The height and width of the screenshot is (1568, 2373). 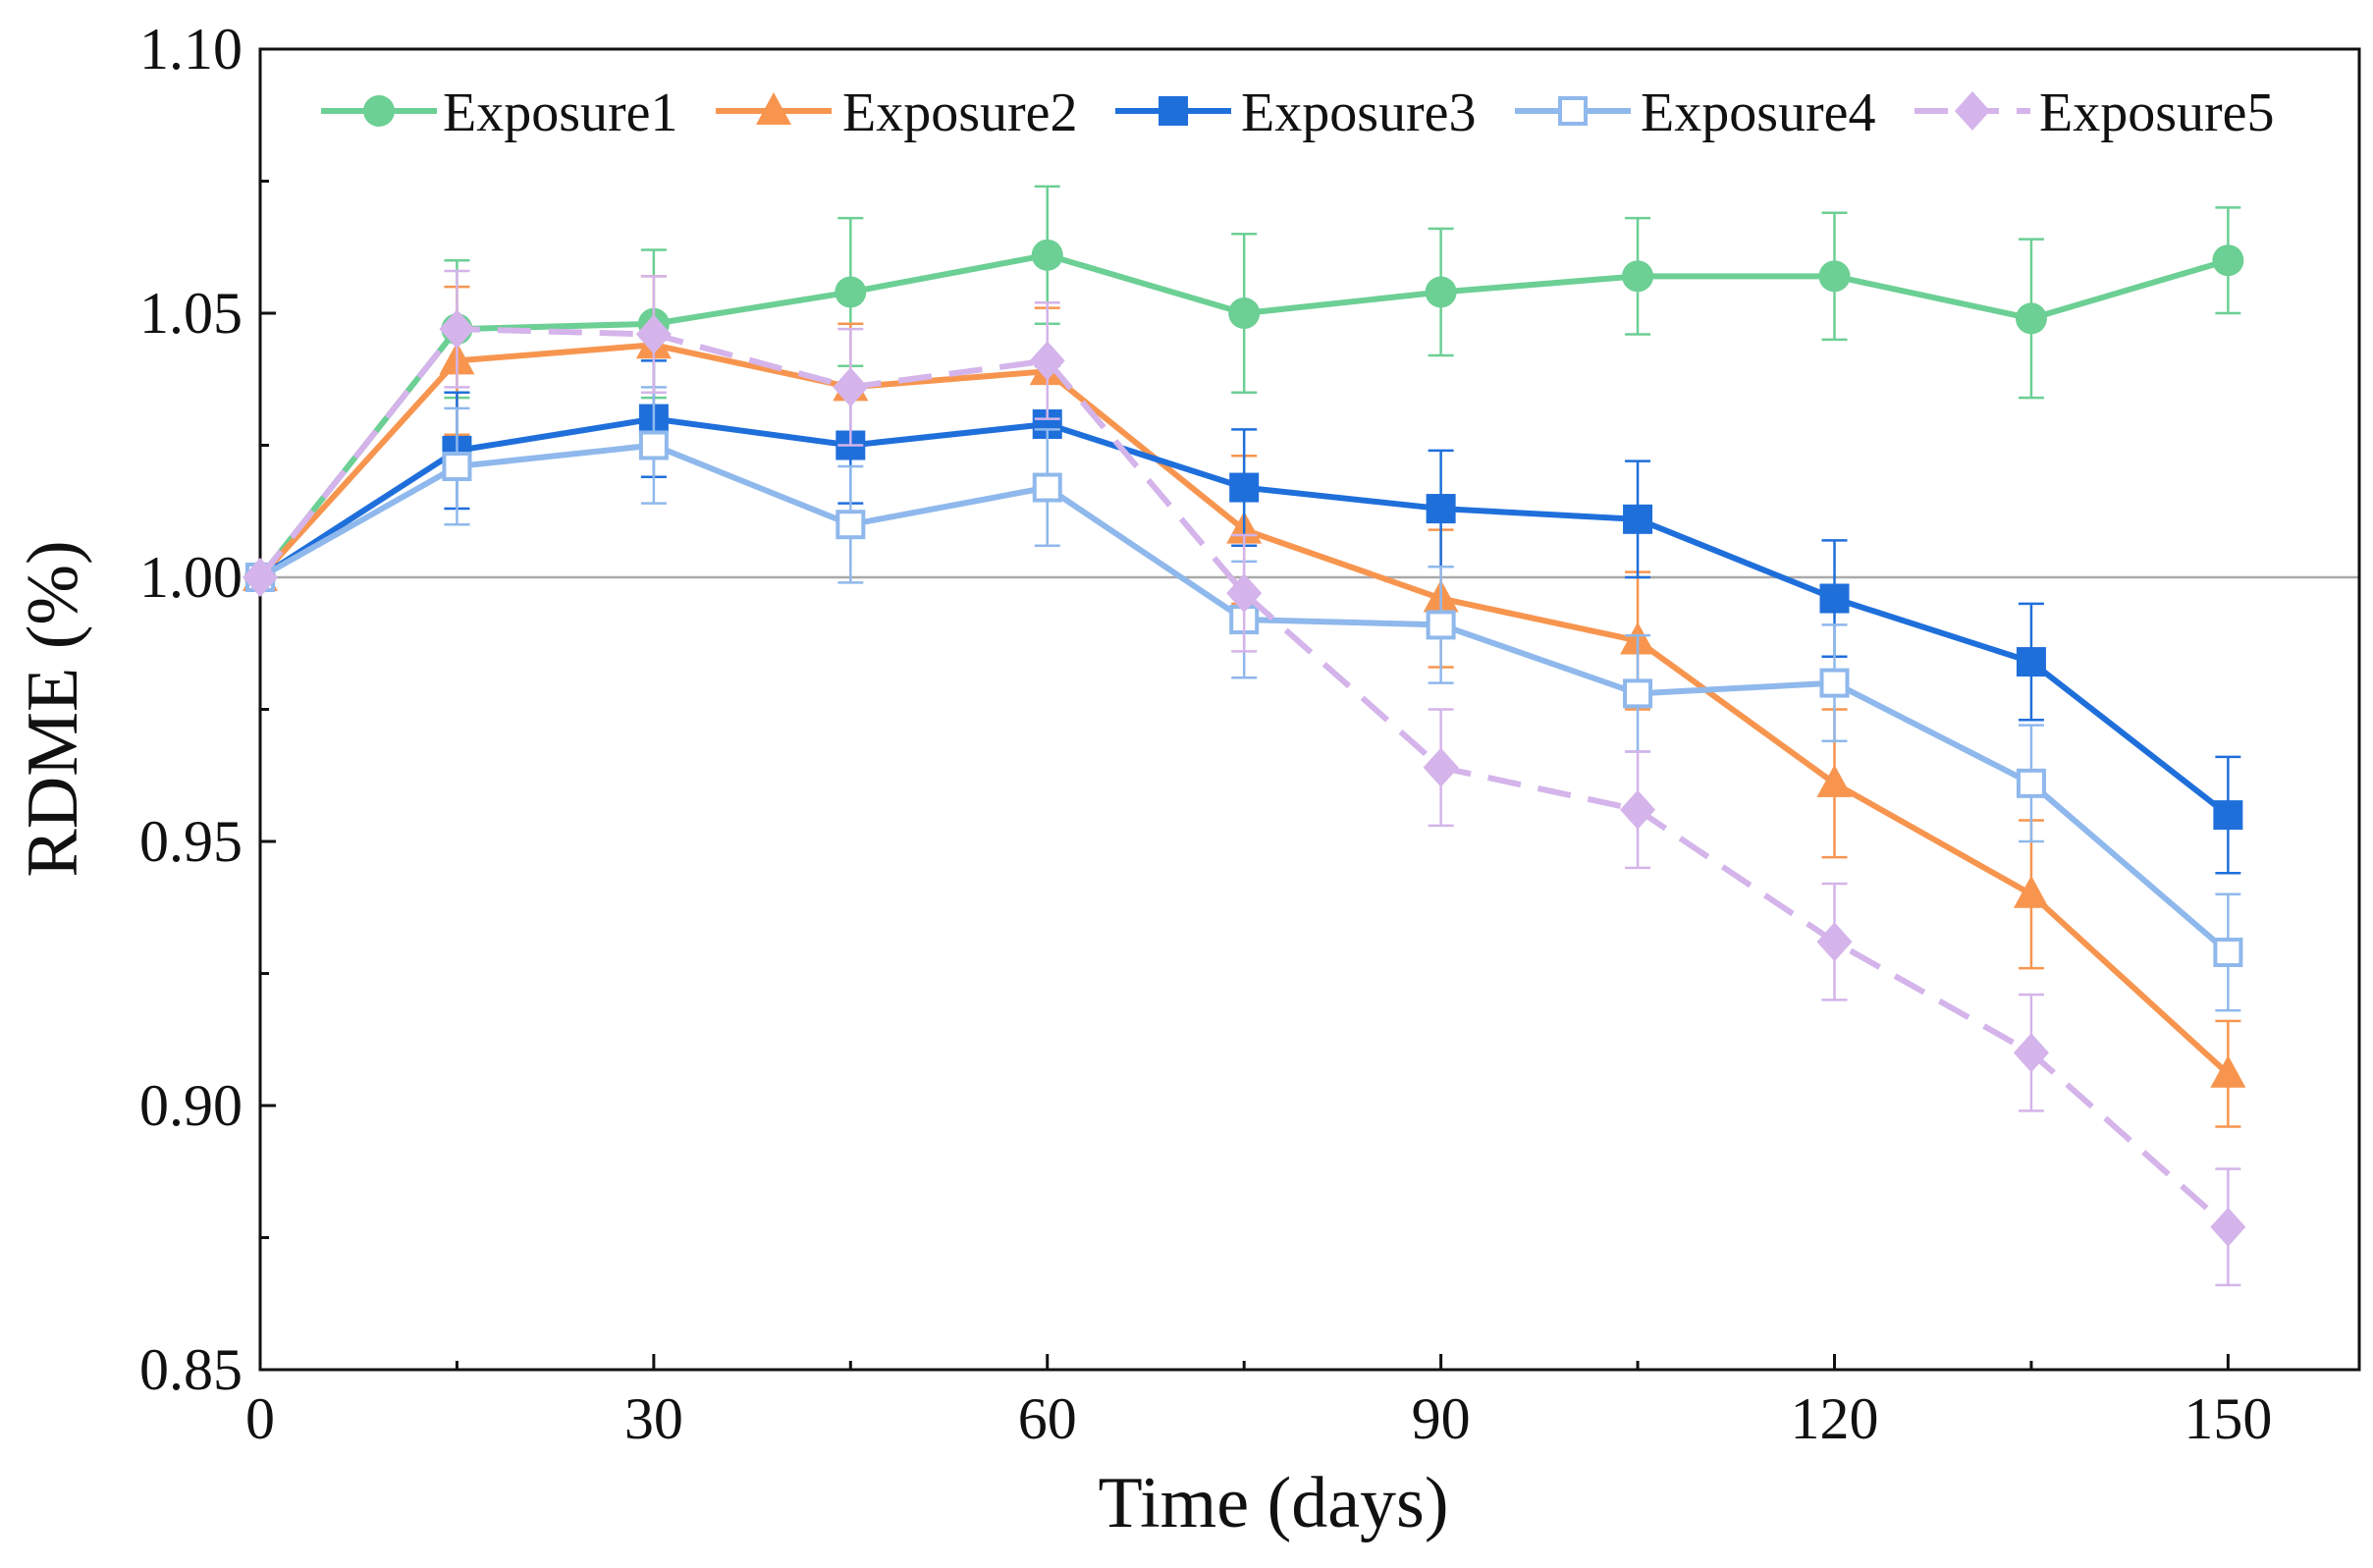 I want to click on legend-label: Exposure5, so click(x=2157, y=112).